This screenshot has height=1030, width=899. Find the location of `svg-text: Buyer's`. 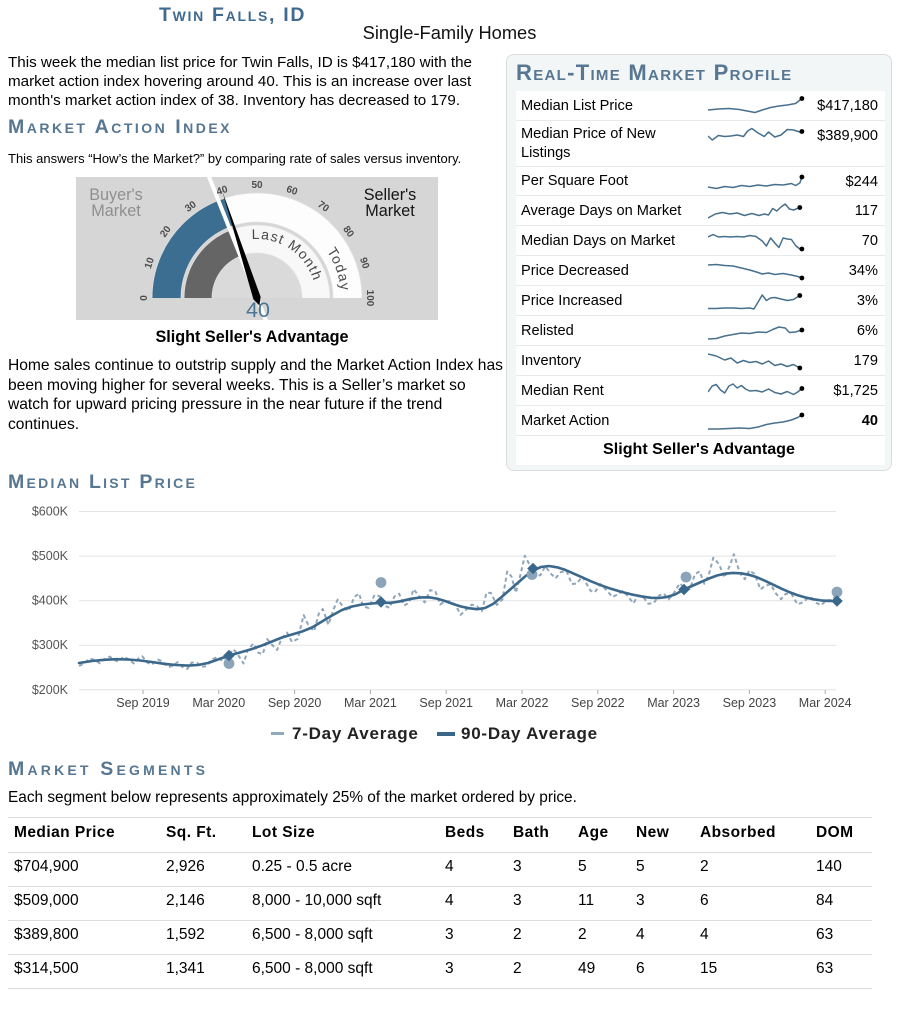

svg-text: Buyer's is located at coordinates (115, 195).